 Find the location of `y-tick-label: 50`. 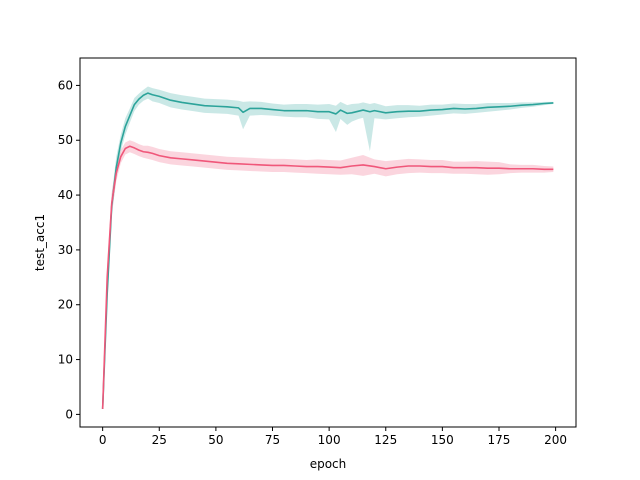

y-tick-label: 50 is located at coordinates (65, 140).